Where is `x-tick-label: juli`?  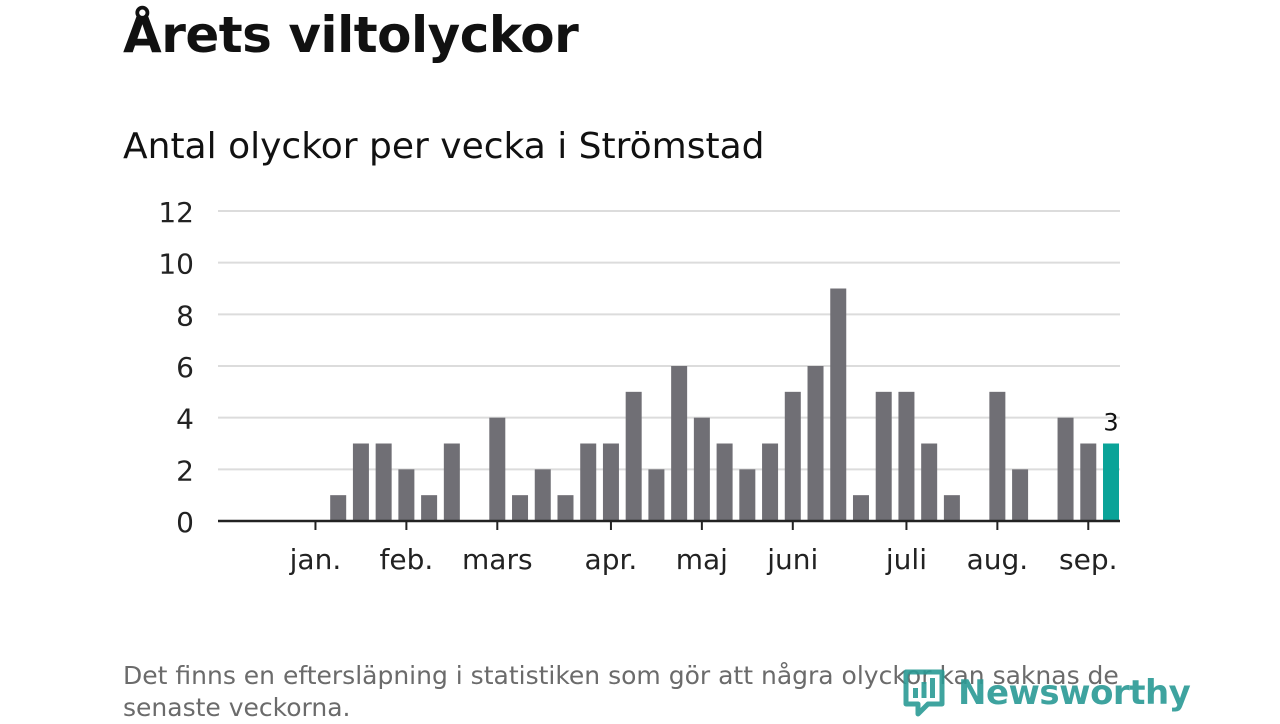
x-tick-label: juli is located at coordinates (906, 559).